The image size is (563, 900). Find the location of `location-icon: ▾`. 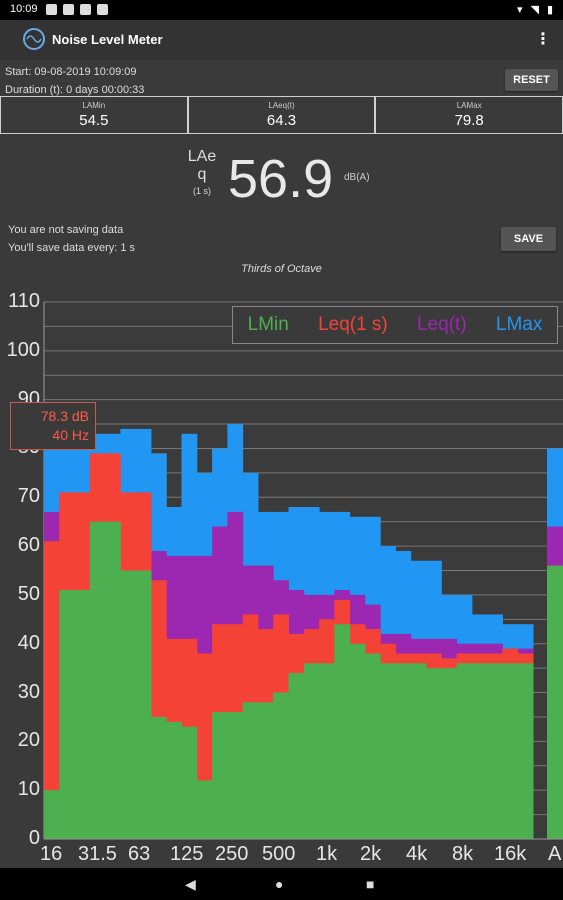

location-icon: ▾ is located at coordinates (519, 10).